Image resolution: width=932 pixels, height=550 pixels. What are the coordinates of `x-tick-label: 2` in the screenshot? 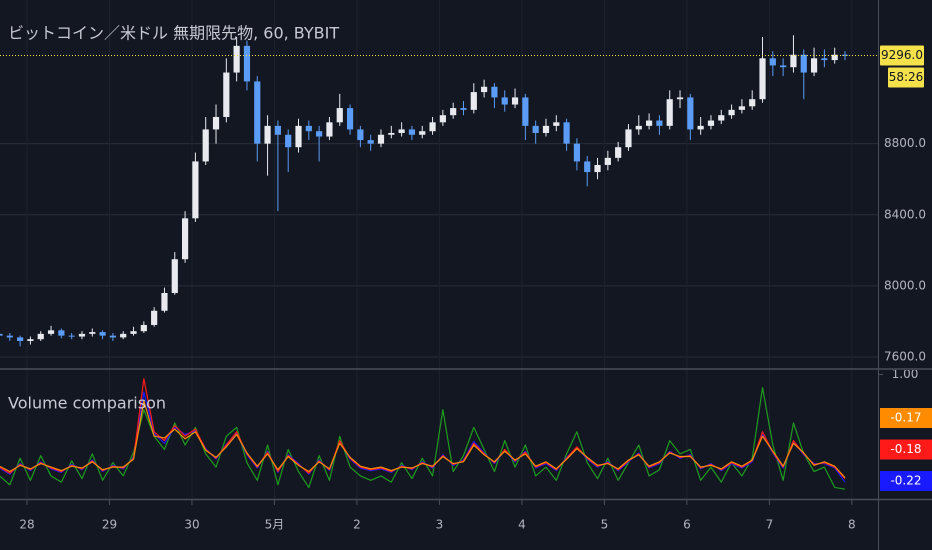 It's located at (357, 525).